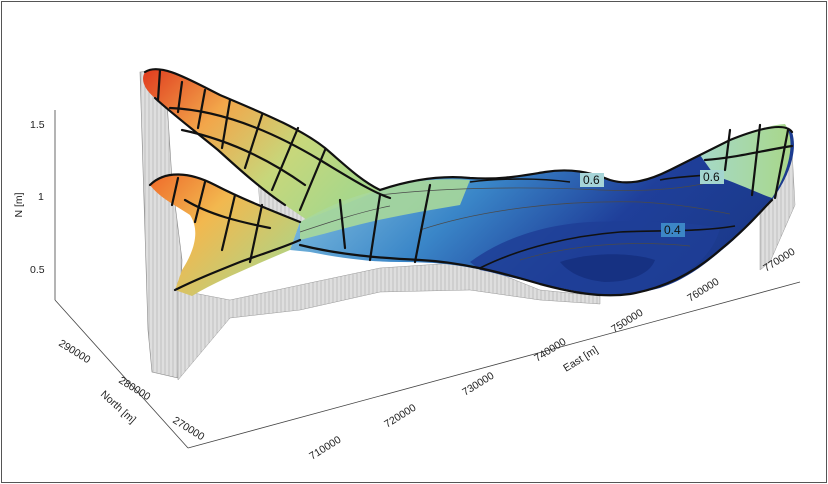  What do you see at coordinates (134, 388) in the screenshot?
I see `north-tick-280000: 280000` at bounding box center [134, 388].